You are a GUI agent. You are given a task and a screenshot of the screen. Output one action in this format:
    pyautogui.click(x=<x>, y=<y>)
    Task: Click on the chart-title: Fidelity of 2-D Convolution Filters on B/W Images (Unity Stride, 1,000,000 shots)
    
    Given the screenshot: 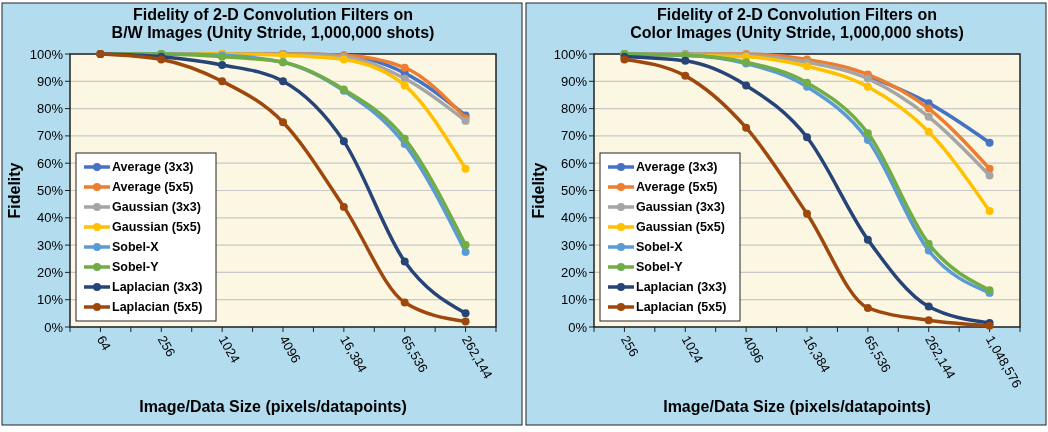 What is the action you would take?
    pyautogui.click(x=273, y=23)
    